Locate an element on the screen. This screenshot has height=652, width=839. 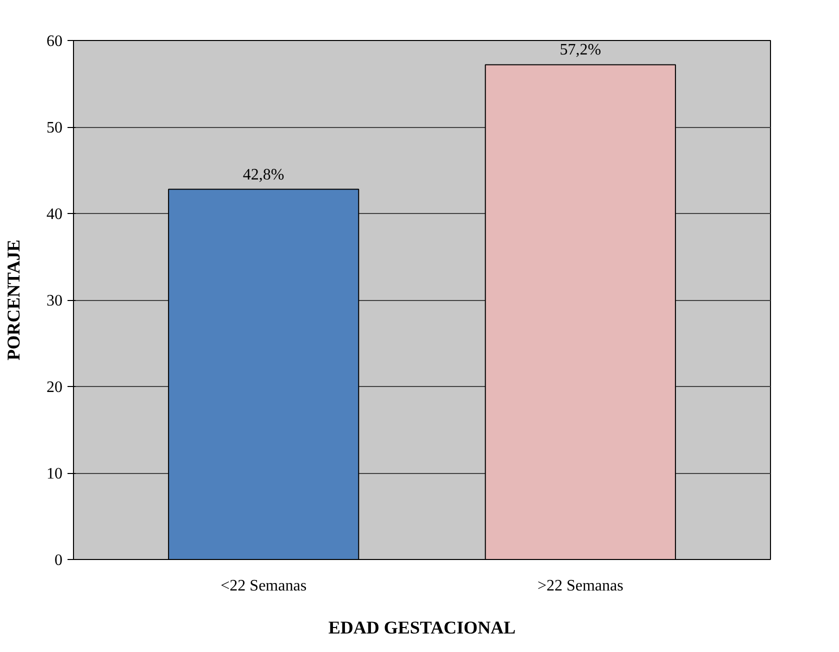
y-tick-label: 0 is located at coordinates (58, 560).